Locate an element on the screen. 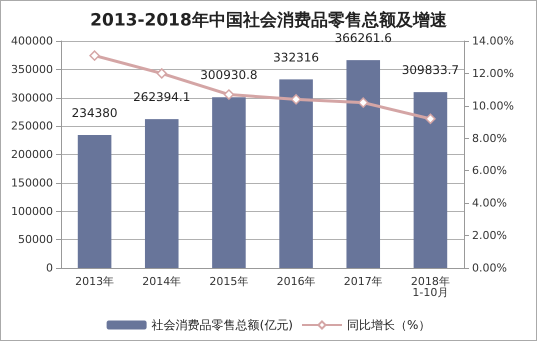  y-tick-label: 200000 is located at coordinates (32, 154).